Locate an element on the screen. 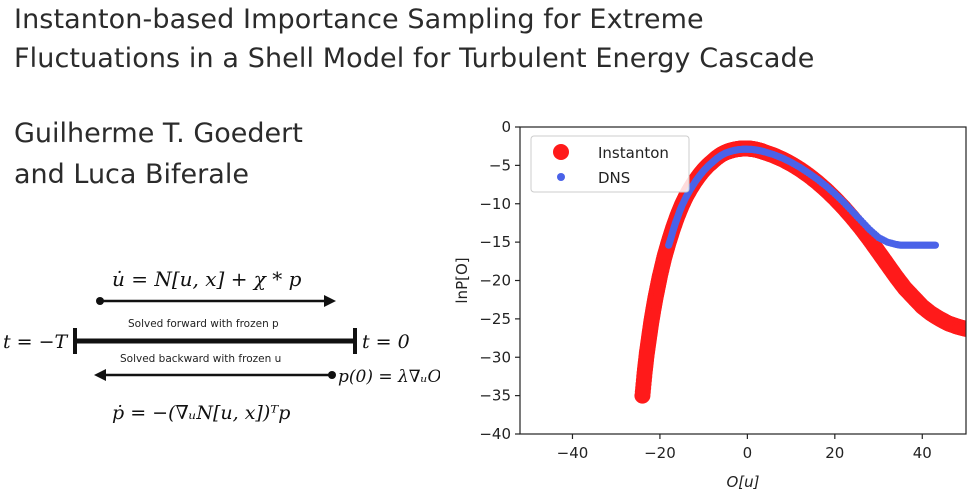 The image size is (968, 494). legend-box is located at coordinates (610, 164).